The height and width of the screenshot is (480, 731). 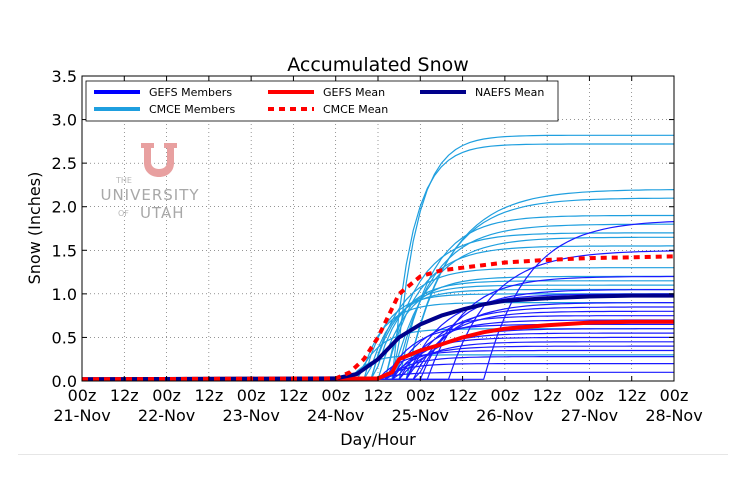 What do you see at coordinates (378, 65) in the screenshot?
I see `chart-title: Accumulated Snow` at bounding box center [378, 65].